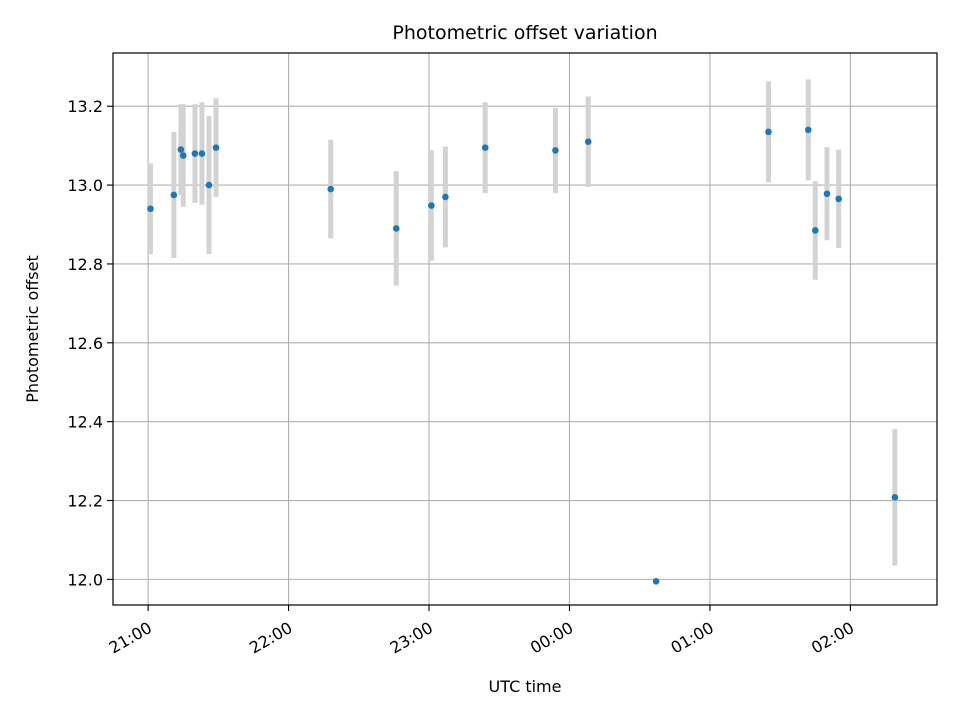 The height and width of the screenshot is (720, 960). Describe the element at coordinates (85, 579) in the screenshot. I see `y-tick-label: 12.0` at that location.